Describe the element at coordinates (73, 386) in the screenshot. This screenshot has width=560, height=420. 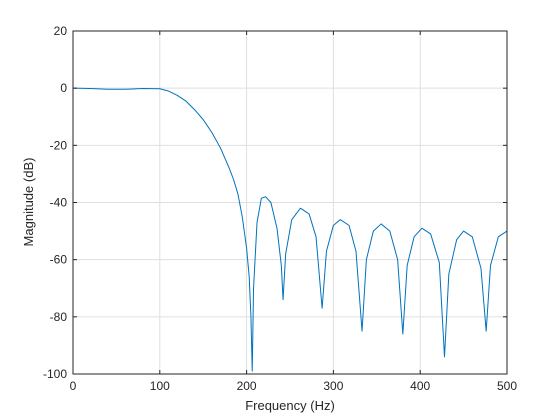
I see `x-tick-label: 0` at that location.